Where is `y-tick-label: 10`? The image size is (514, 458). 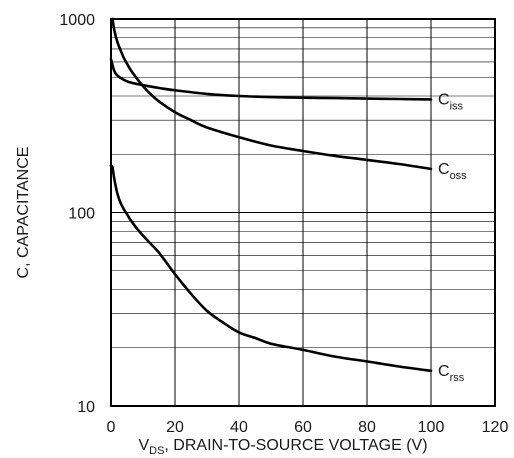 y-tick-label: 10 is located at coordinates (86, 407).